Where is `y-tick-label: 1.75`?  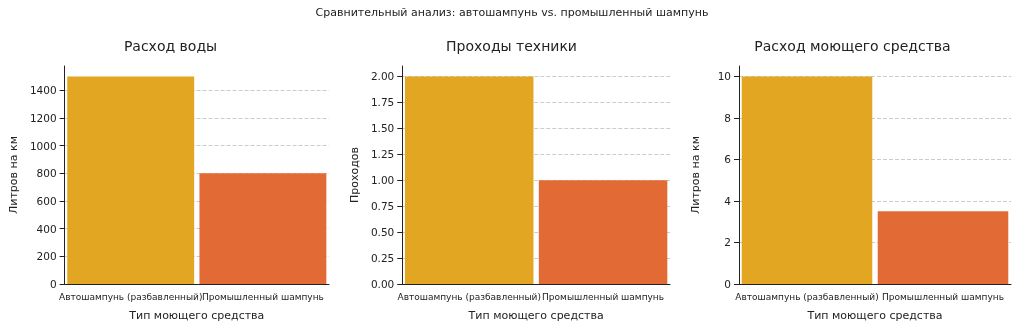
y-tick-label: 1.75 is located at coordinates (382, 102).